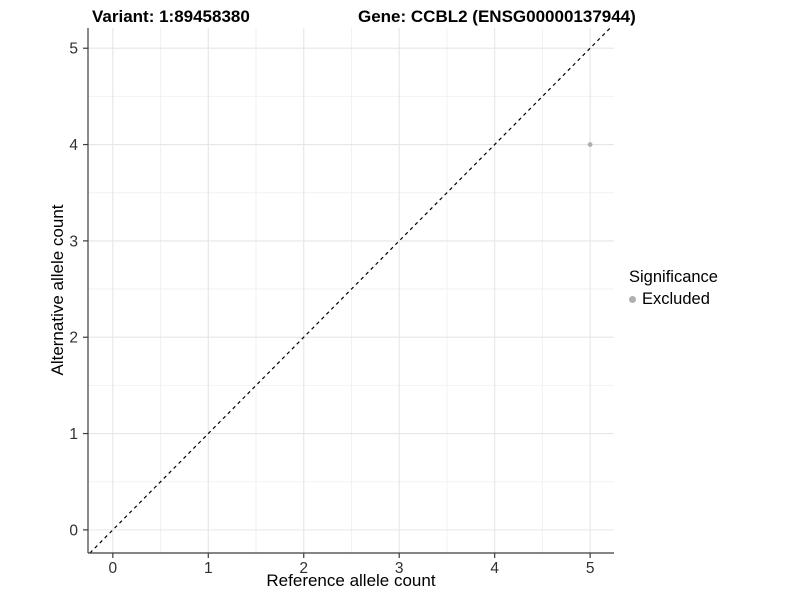  Describe the element at coordinates (590, 568) in the screenshot. I see `x-tick-label: 5` at that location.